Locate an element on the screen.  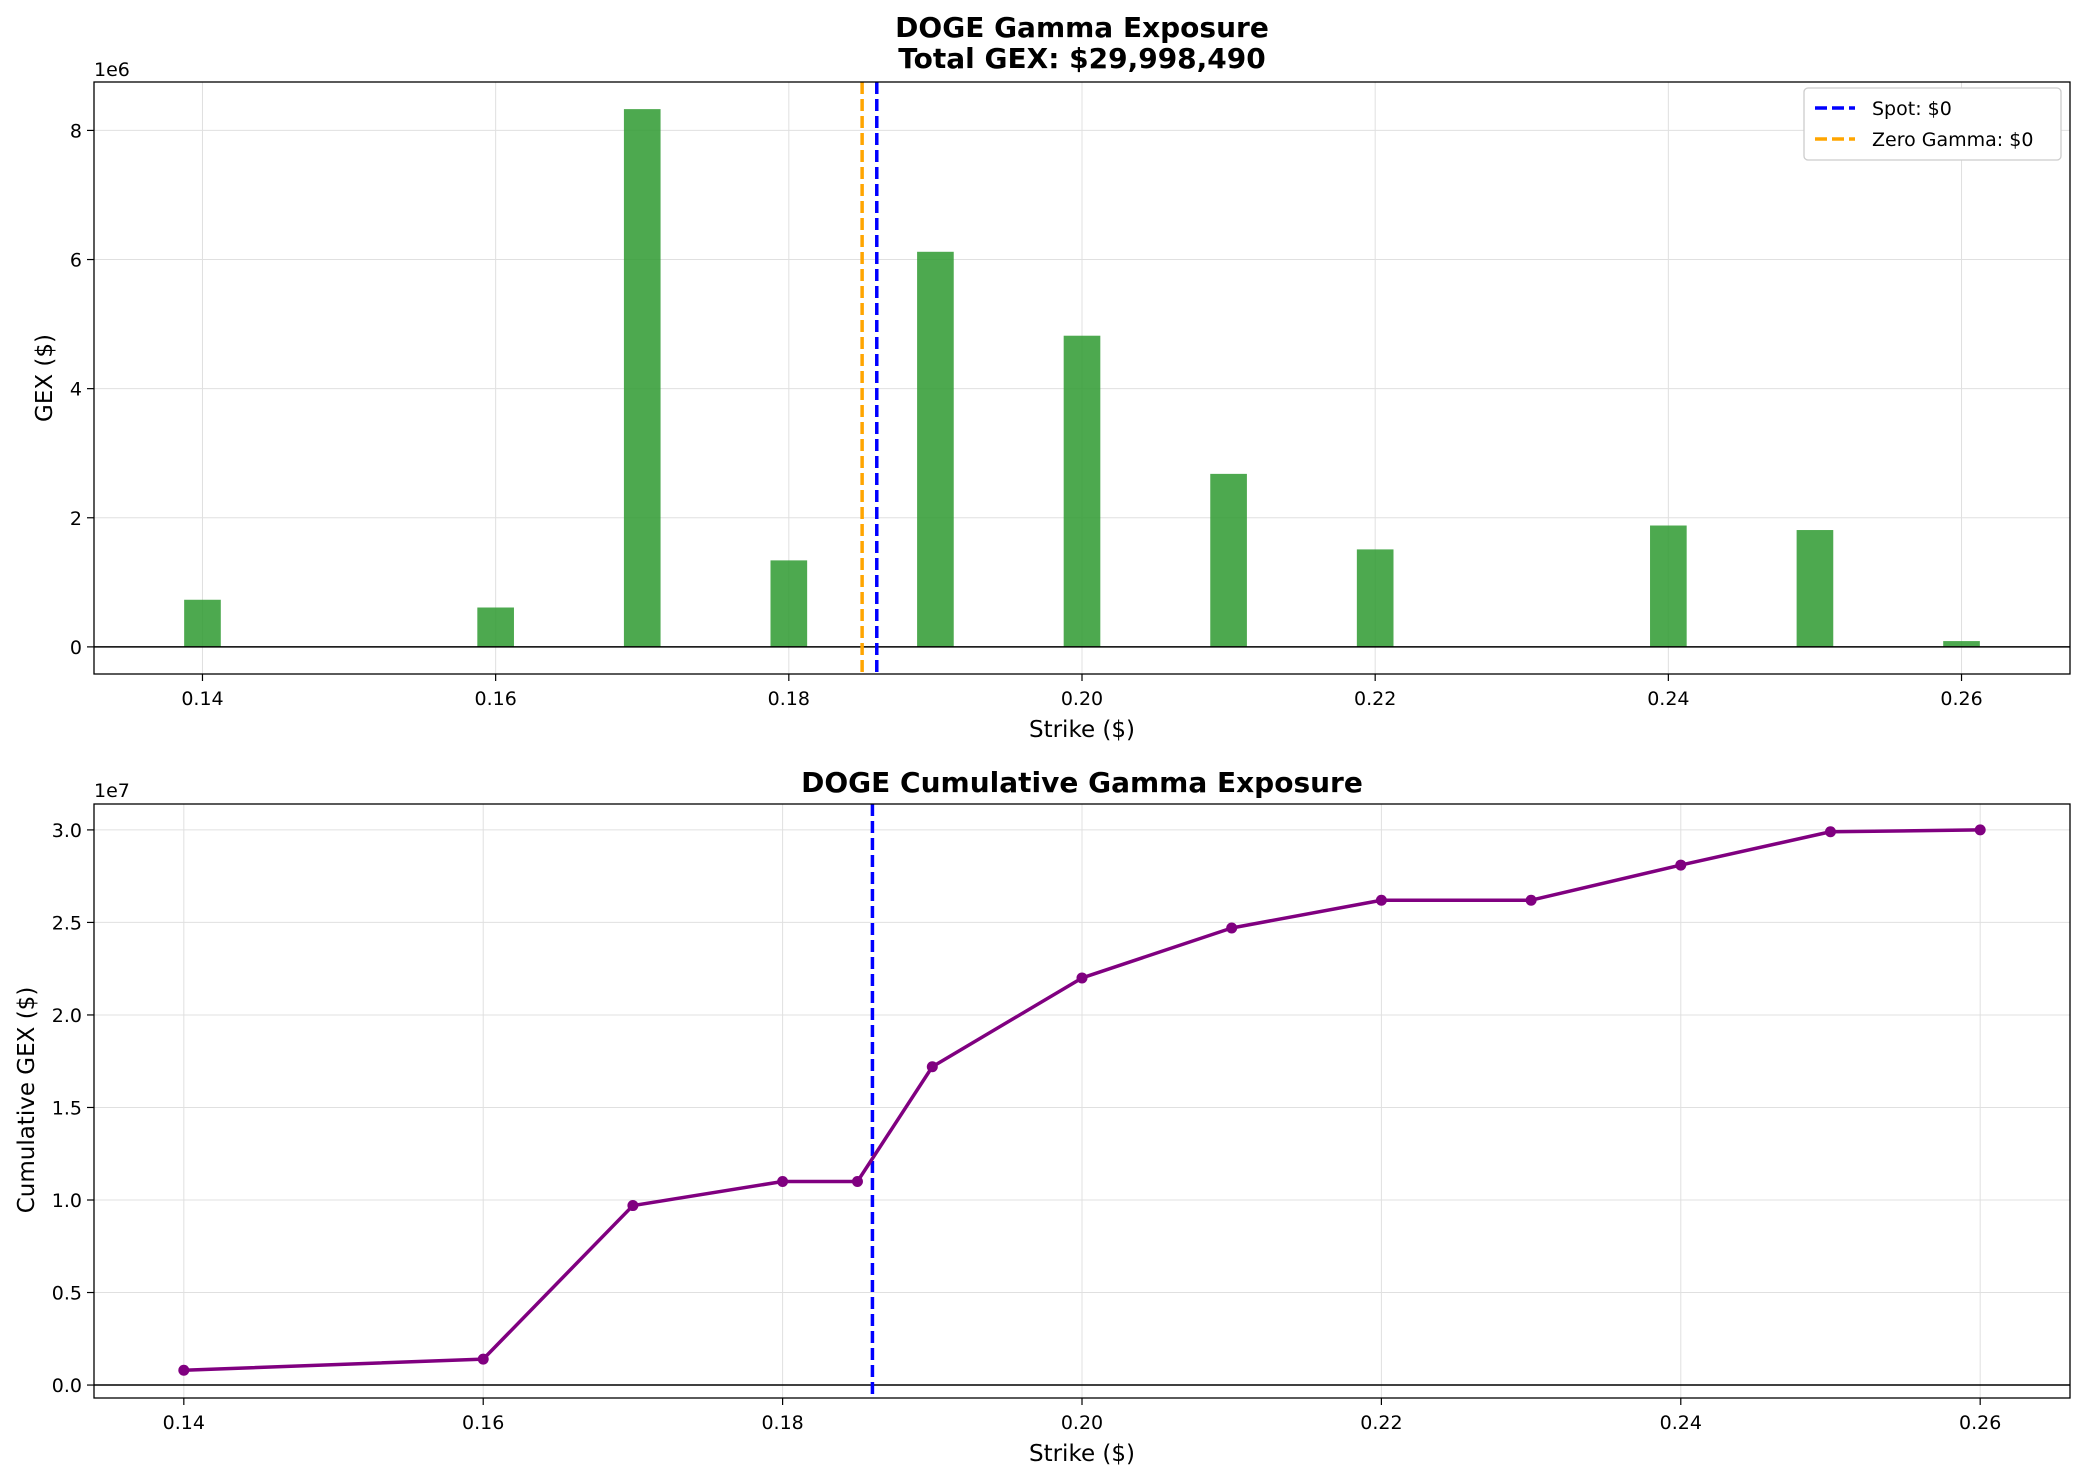
chart2-title: DOGE Cumulative Gamma Exposure is located at coordinates (1082, 782).